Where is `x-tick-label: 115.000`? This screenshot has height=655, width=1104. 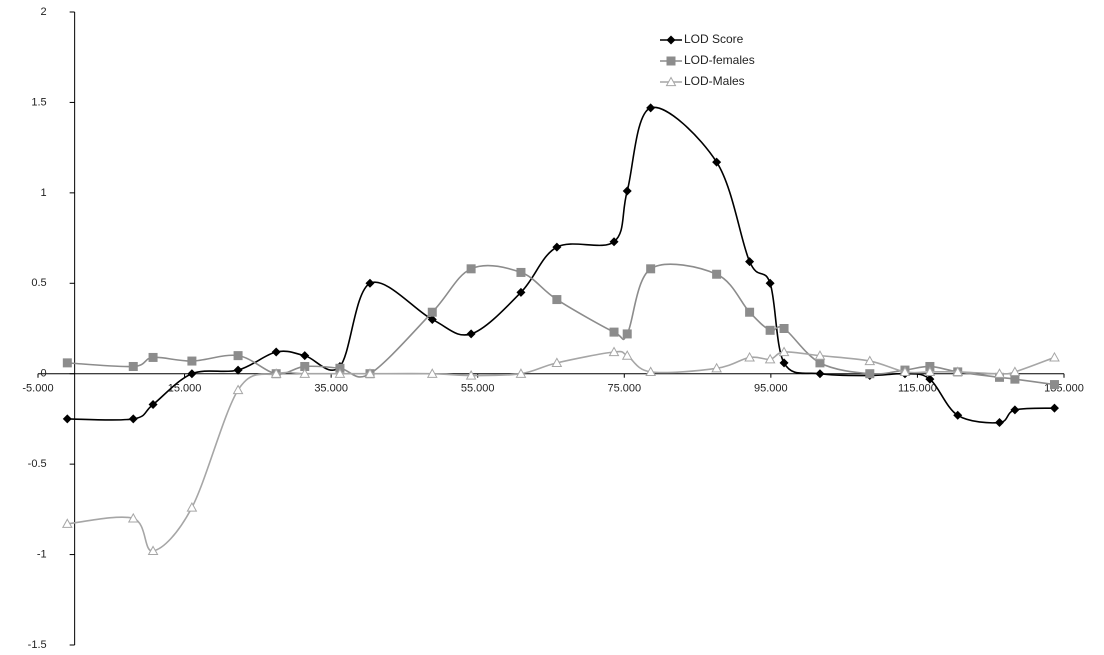
x-tick-label: 115.000 is located at coordinates (917, 389).